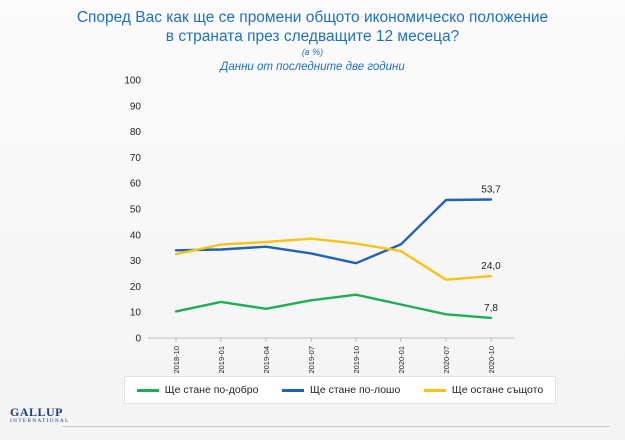 This screenshot has height=440, width=625. What do you see at coordinates (136, 106) in the screenshot?
I see `y-tick-label: 90` at bounding box center [136, 106].